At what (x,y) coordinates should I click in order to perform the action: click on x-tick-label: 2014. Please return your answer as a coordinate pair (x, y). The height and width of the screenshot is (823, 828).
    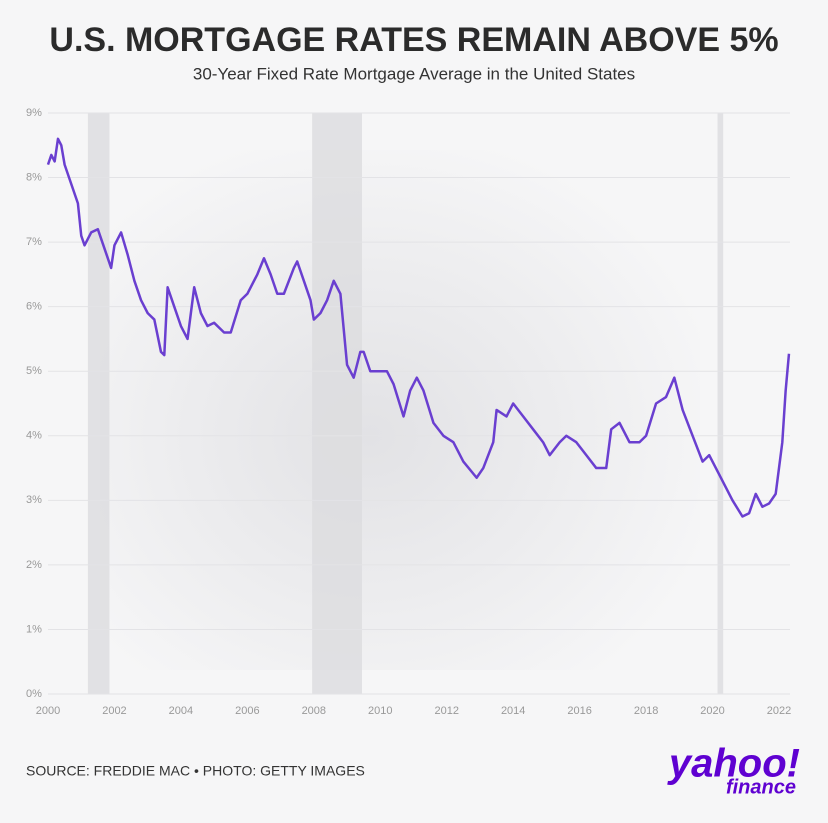
    Looking at the image, I should click on (513, 711).